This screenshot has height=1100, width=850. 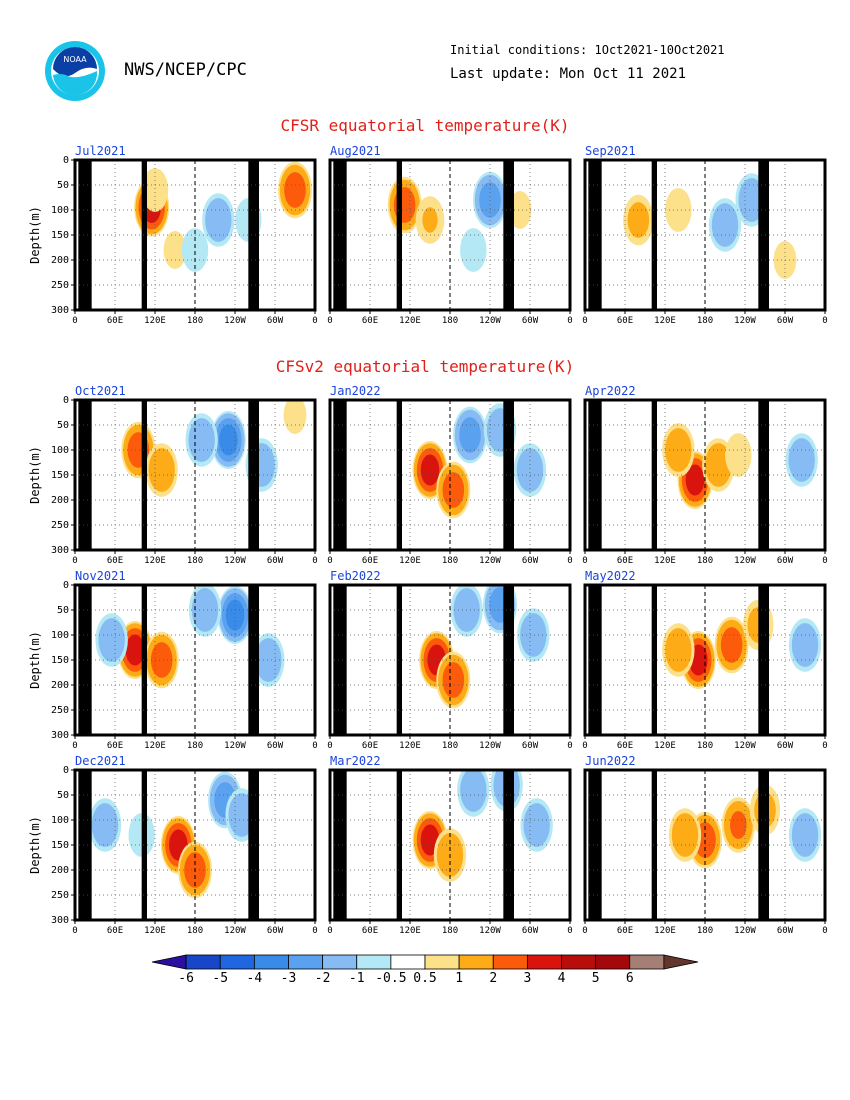 I want to click on colorbar-label: -2, so click(x=323, y=978).